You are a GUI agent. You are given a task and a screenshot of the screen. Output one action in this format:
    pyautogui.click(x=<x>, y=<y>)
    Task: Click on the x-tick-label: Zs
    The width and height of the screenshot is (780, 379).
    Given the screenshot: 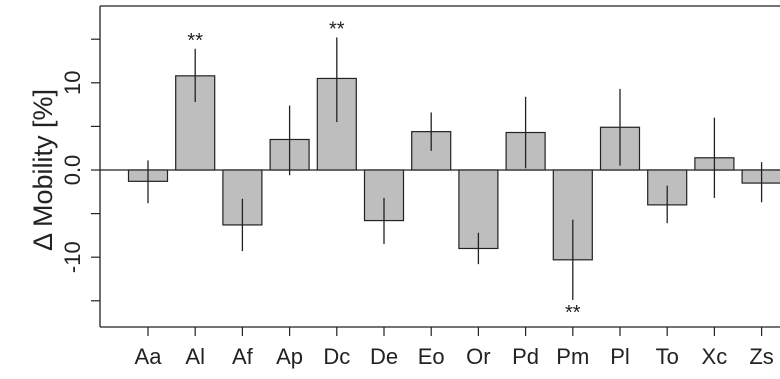 What is the action you would take?
    pyautogui.click(x=761, y=356)
    